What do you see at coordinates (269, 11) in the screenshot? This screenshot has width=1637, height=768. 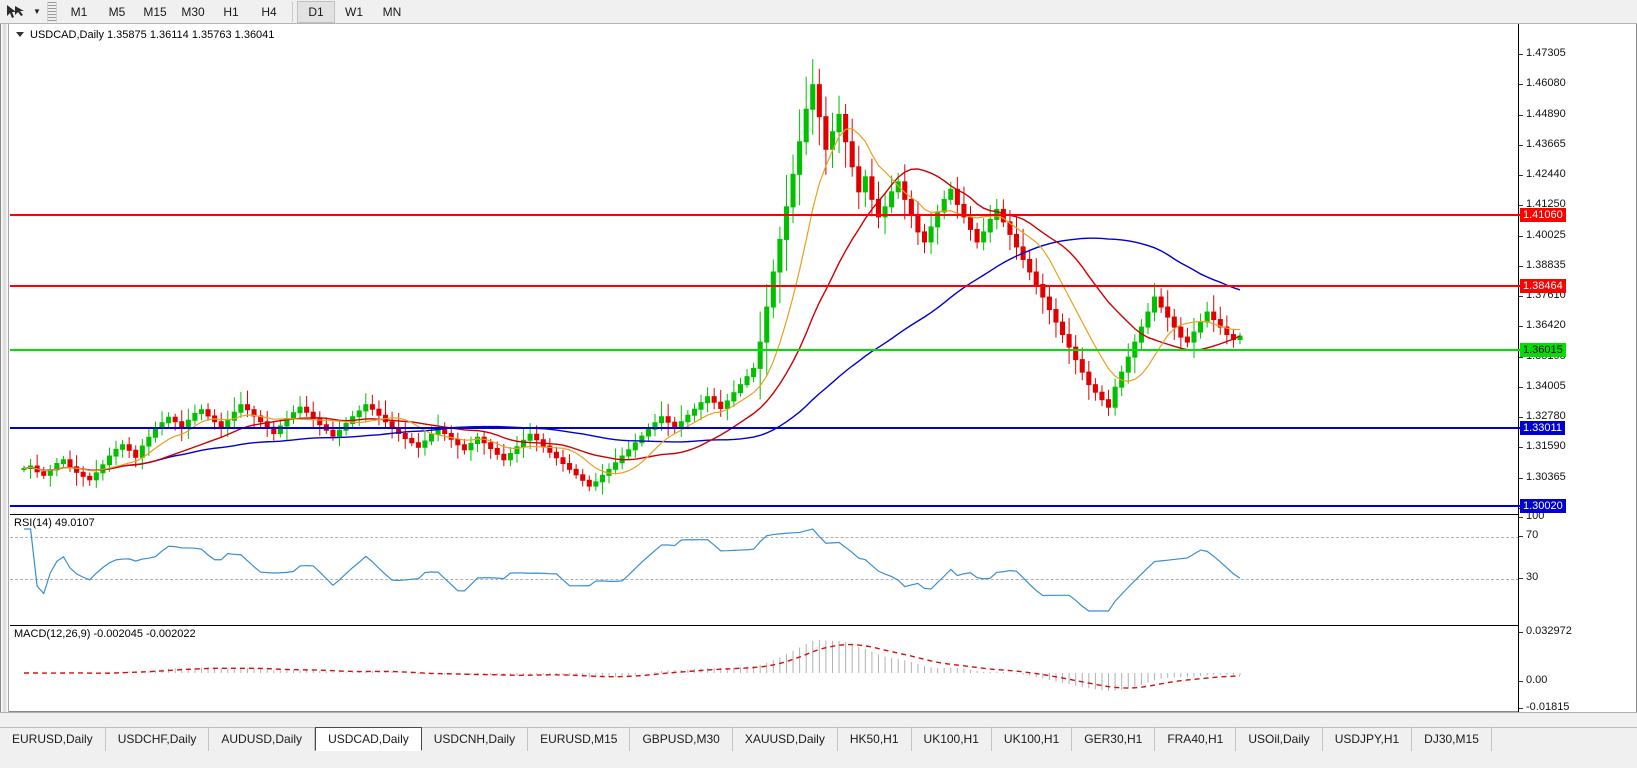 I see `timeframe-h4: H4` at bounding box center [269, 11].